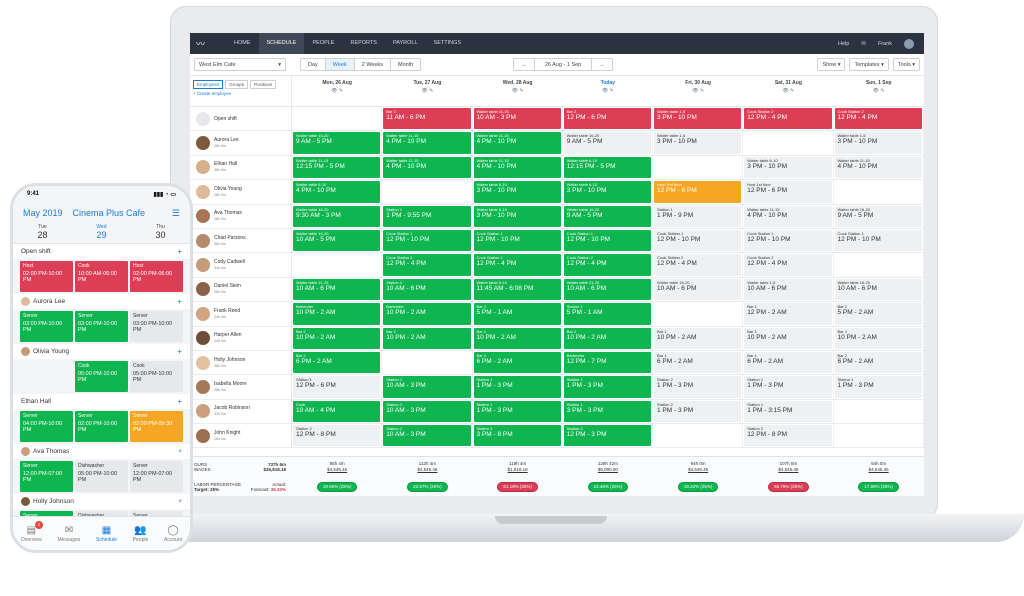  What do you see at coordinates (608, 91) in the screenshot?
I see `day-header: Today 👁 ✎` at bounding box center [608, 91].